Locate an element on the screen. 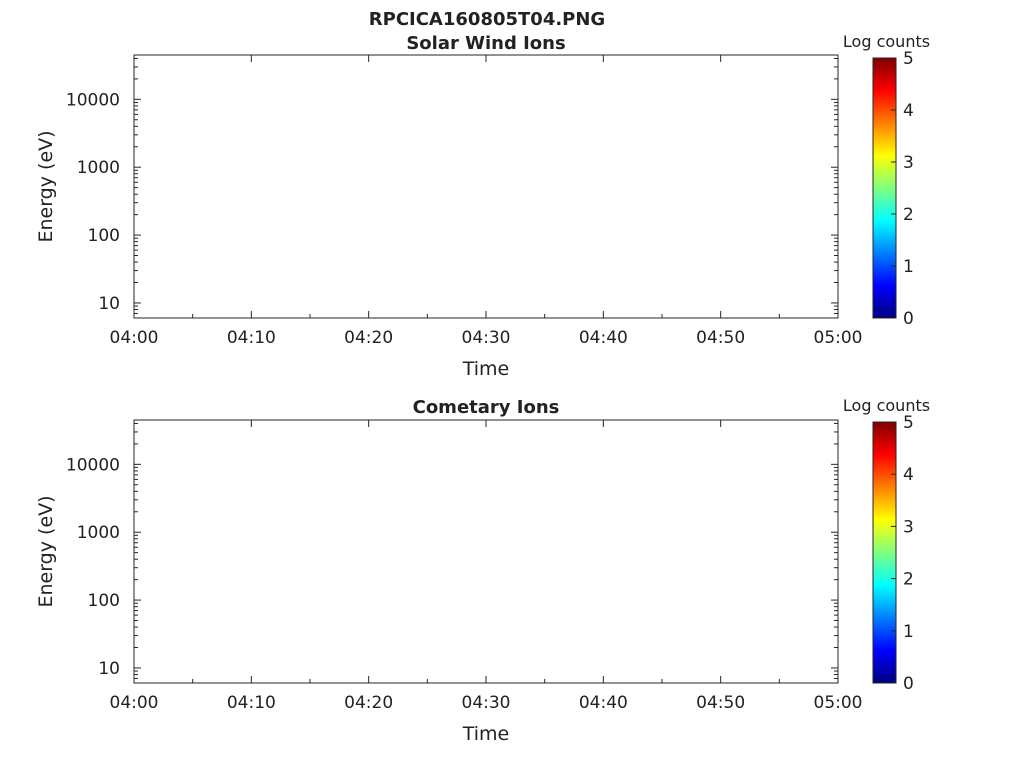 The width and height of the screenshot is (1024, 768). panel-title: Cometary Ions is located at coordinates (486, 407).